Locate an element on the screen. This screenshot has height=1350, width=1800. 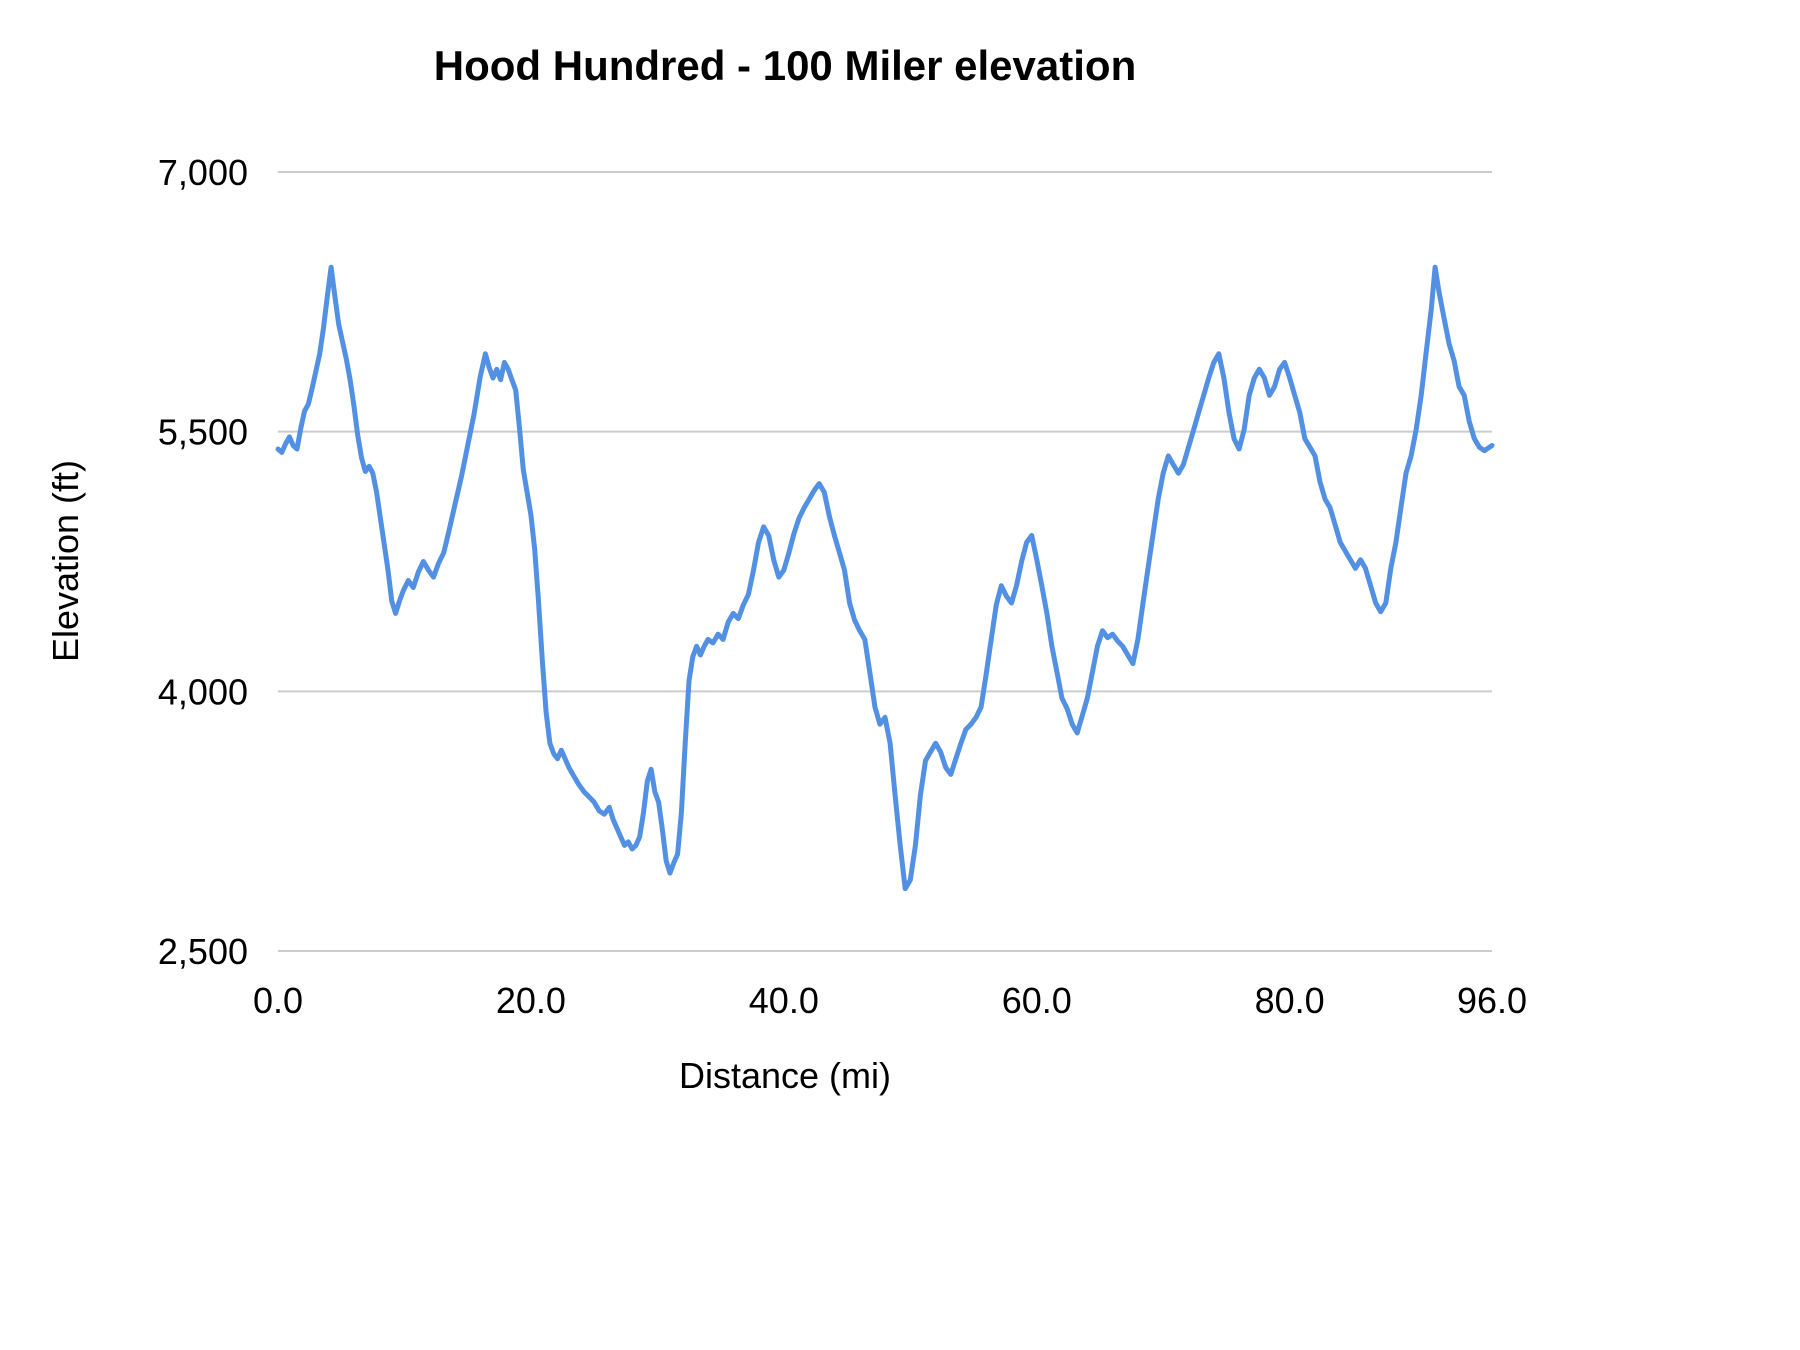
x-tick-label: 80.0 is located at coordinates (1290, 1000).